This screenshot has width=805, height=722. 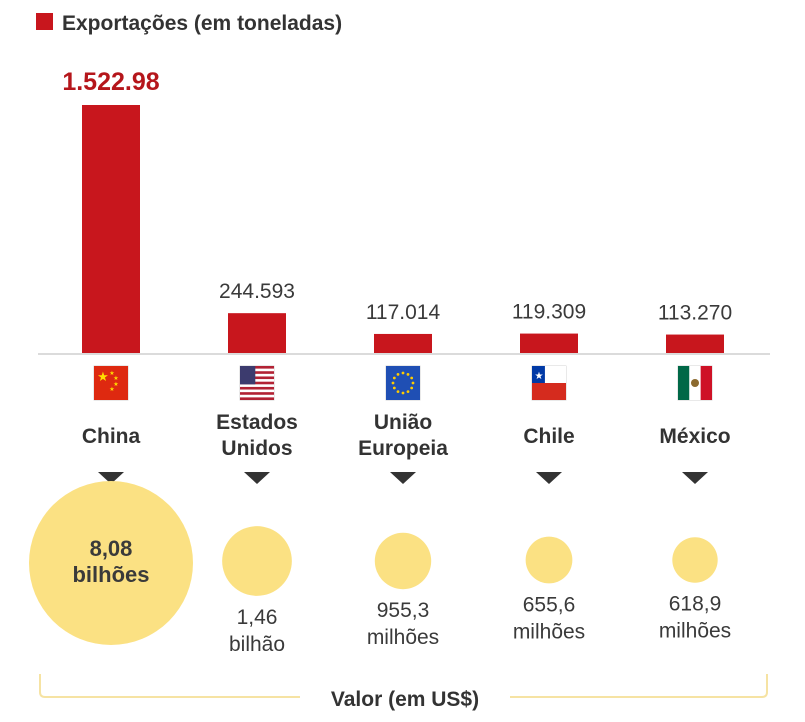 I want to click on country-label-4-0: México, so click(x=694, y=436).